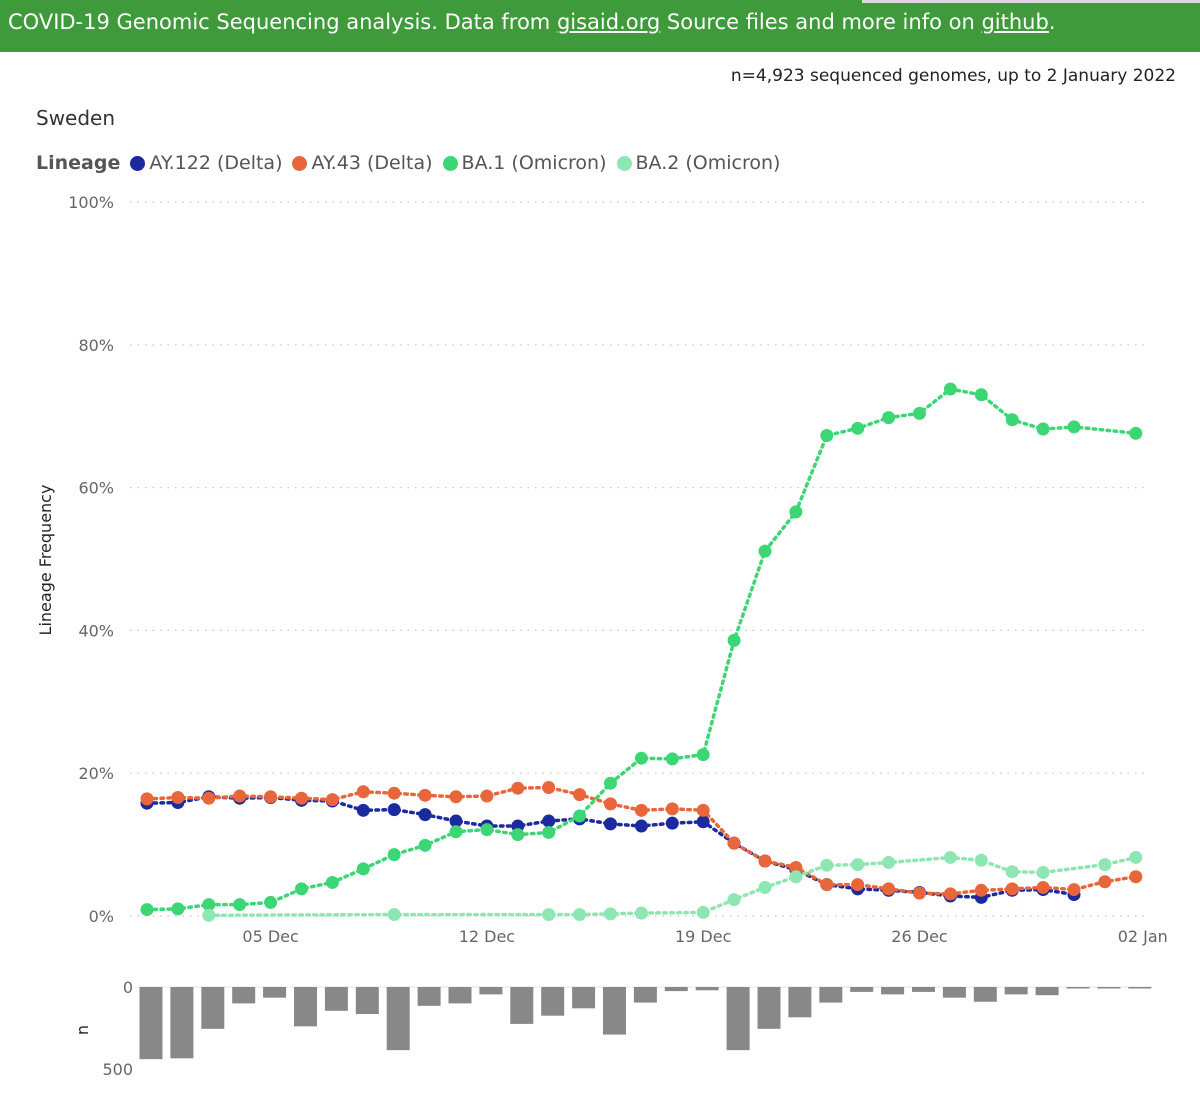 The image size is (1200, 1100). What do you see at coordinates (45, 560) in the screenshot?
I see `y-axis-title: Lineage Frequency` at bounding box center [45, 560].